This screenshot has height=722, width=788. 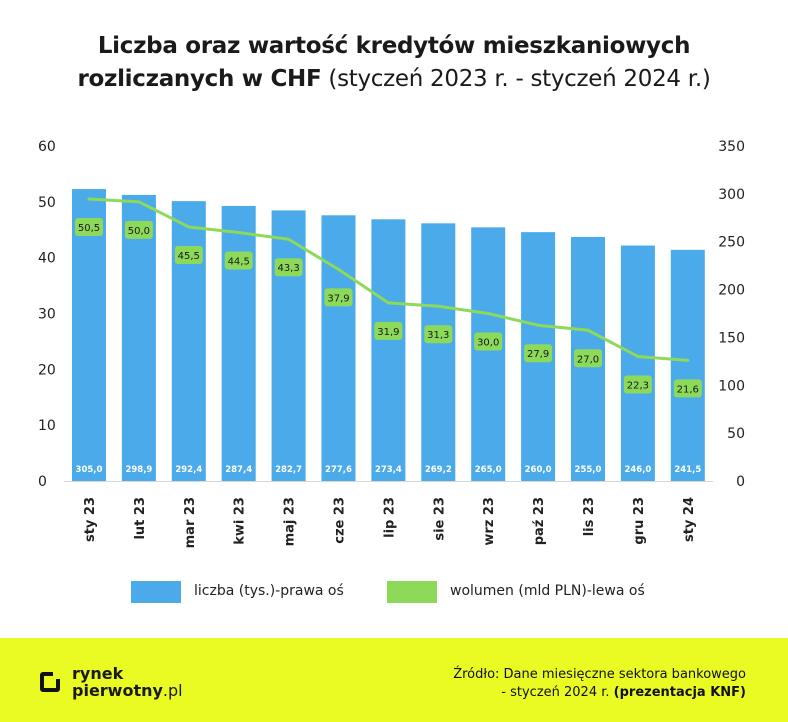 What do you see at coordinates (547, 591) in the screenshot?
I see `legend-line-label: wolumen (mld PLN)-lewa oś` at bounding box center [547, 591].